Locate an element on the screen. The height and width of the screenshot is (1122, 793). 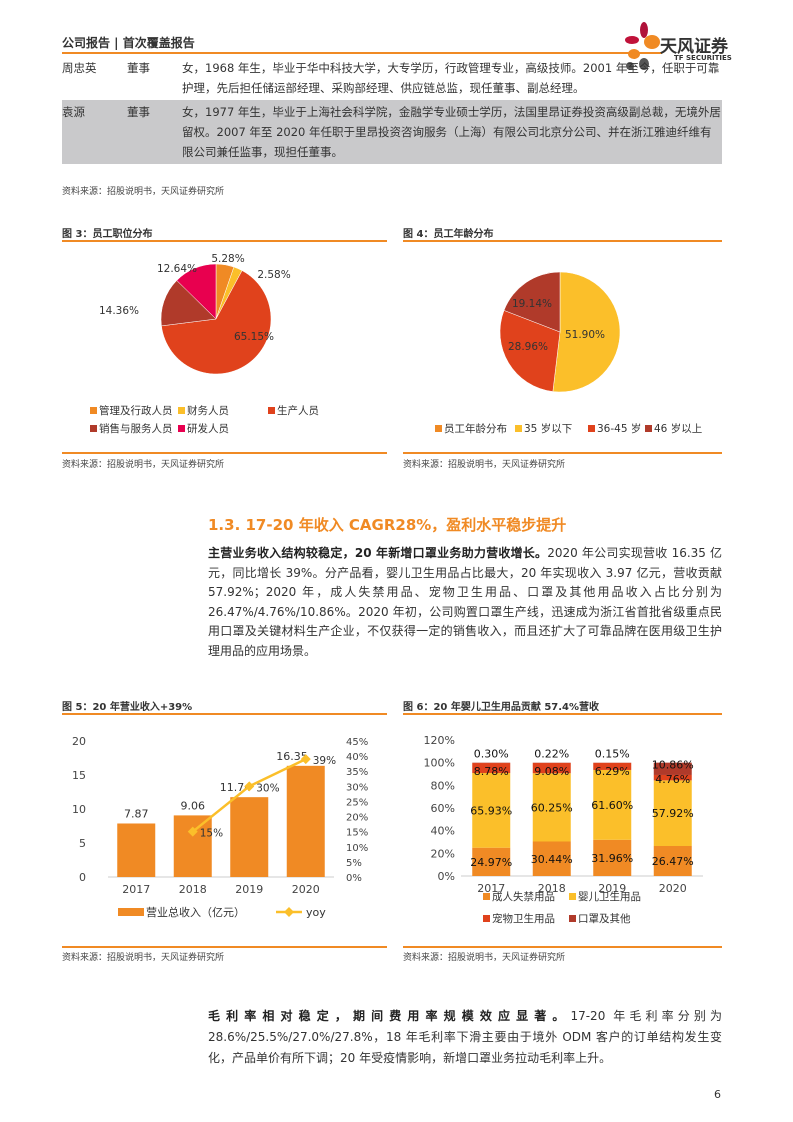
bar-value-label: 16.35 is located at coordinates (292, 756).